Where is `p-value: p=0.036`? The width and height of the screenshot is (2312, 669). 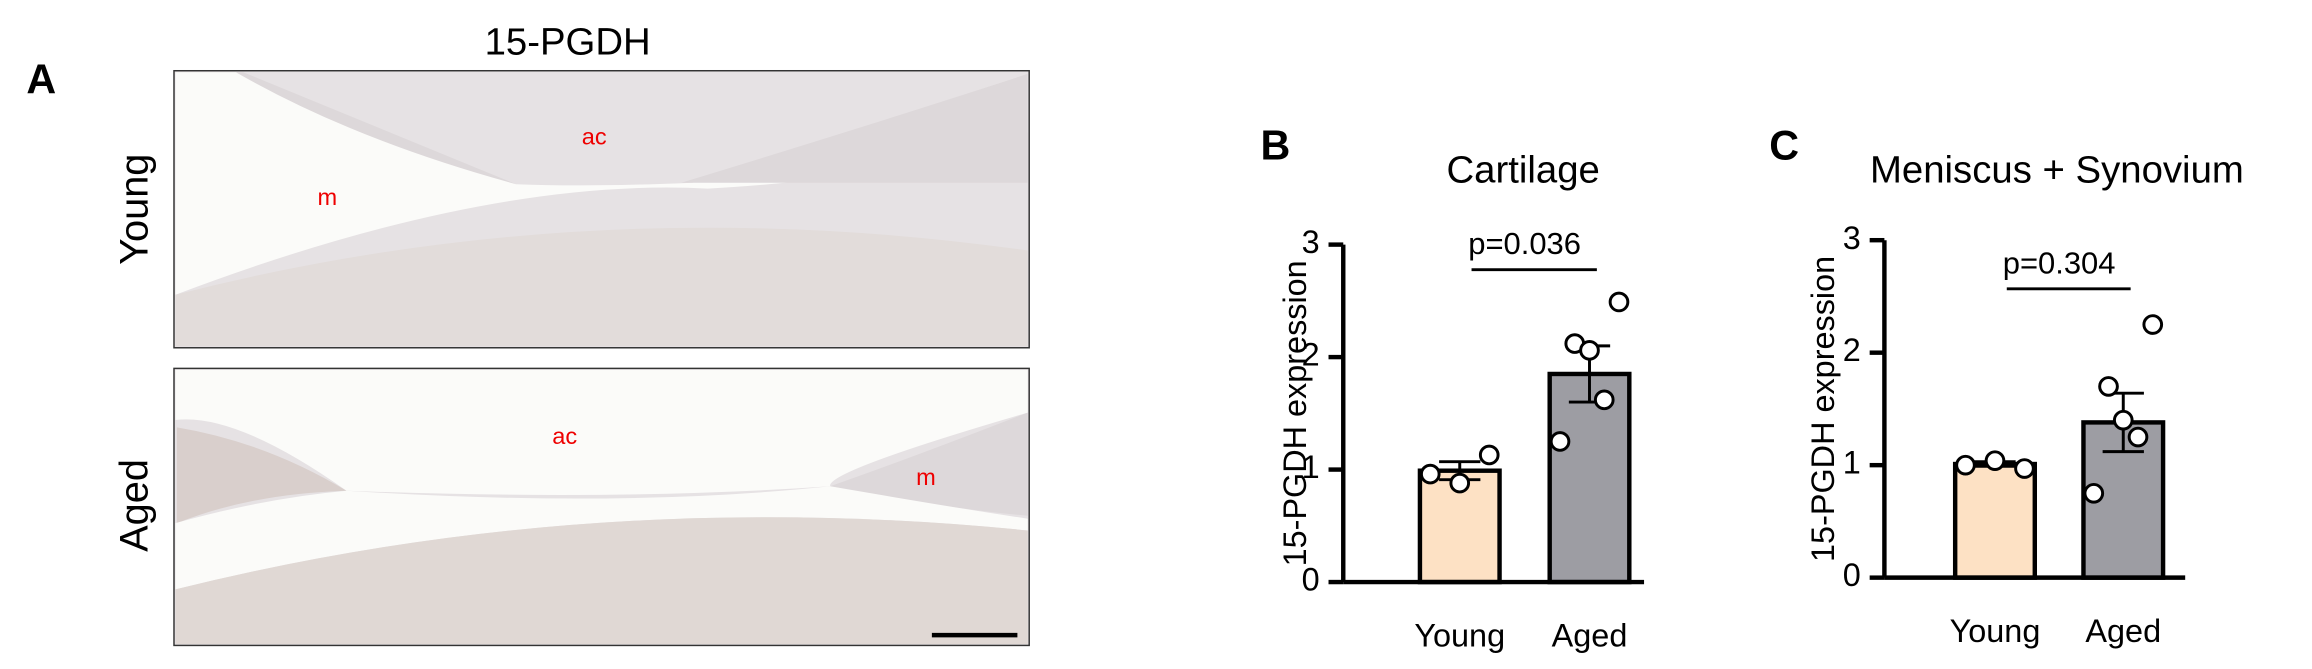
p-value: p=0.036 is located at coordinates (1524, 243).